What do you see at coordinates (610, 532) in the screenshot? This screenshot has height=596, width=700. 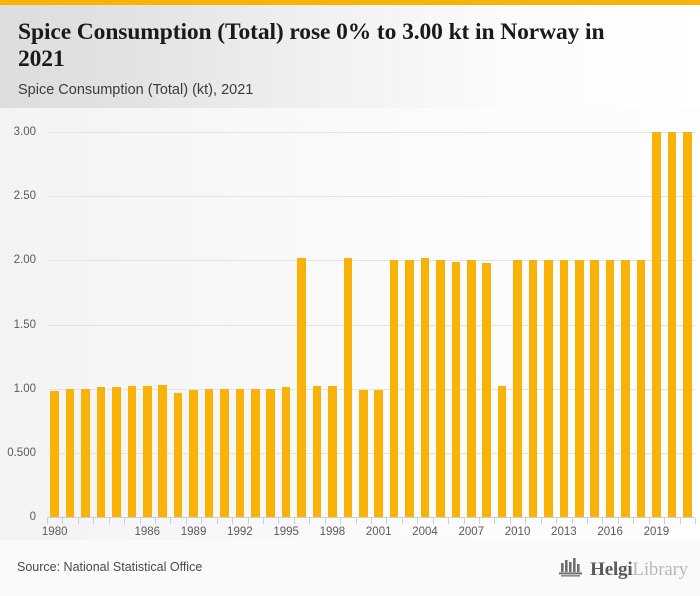 I see `x-axis-tick-label: 2016` at bounding box center [610, 532].